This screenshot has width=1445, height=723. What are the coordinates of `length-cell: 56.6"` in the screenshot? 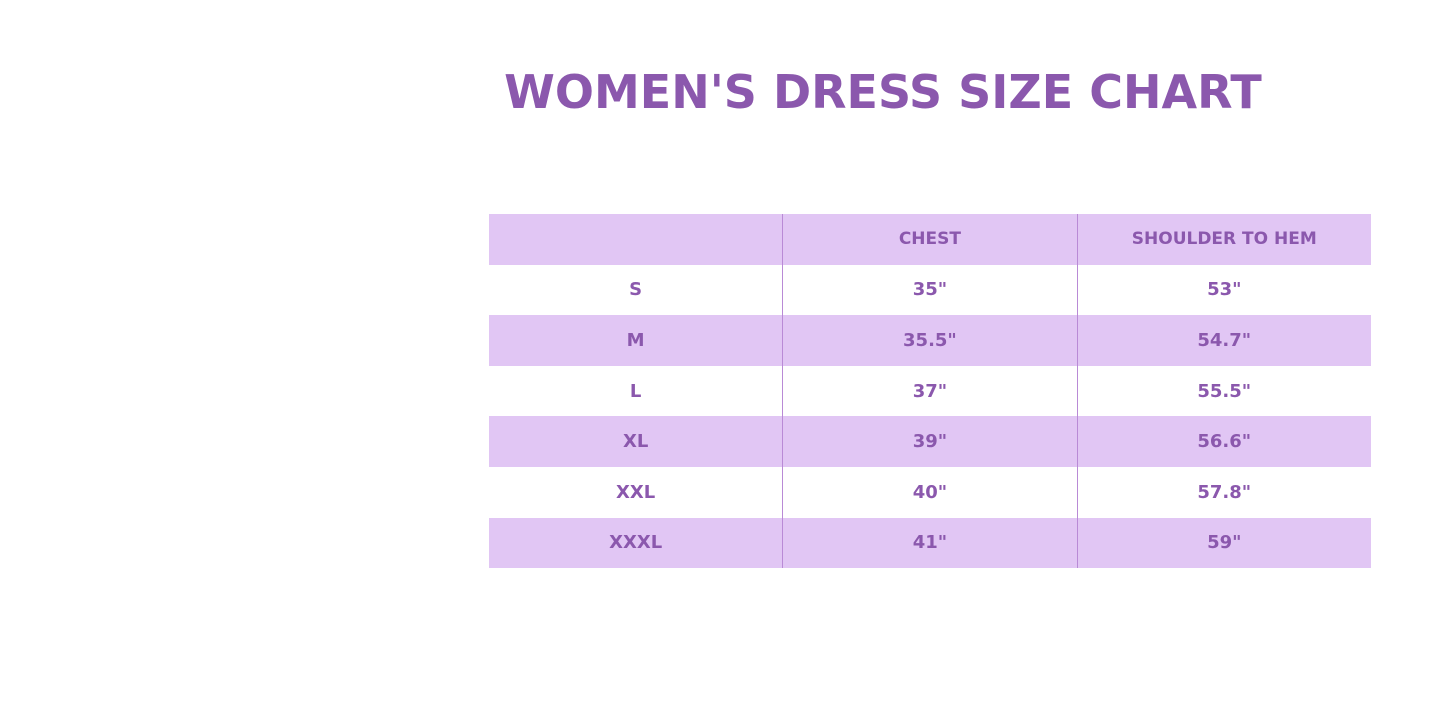 It's located at (1223, 441).